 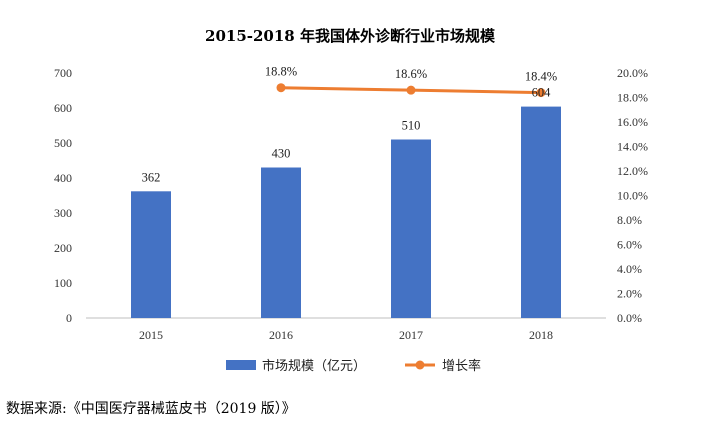 I want to click on chart-title: 2015-2018 年我国体外诊断行业市场规模, so click(x=350, y=36).